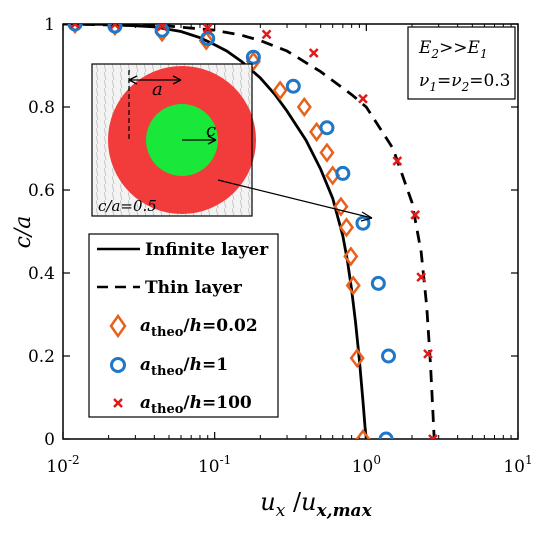 The image size is (550, 546). I want to click on svg-text: Thin layer, so click(194, 288).